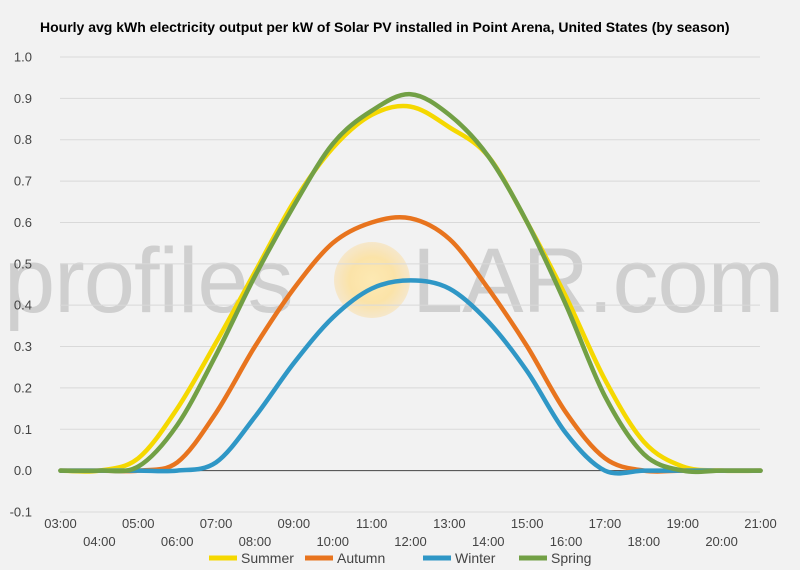 Image resolution: width=800 pixels, height=570 pixels. Describe the element at coordinates (21, 285) in the screenshot. I see `y-axis-ticks: -0.1 0.0 0.1 0.2 0.3 0.4 0.5 0.6 0.7 0.8 0.9 1.0` at that location.